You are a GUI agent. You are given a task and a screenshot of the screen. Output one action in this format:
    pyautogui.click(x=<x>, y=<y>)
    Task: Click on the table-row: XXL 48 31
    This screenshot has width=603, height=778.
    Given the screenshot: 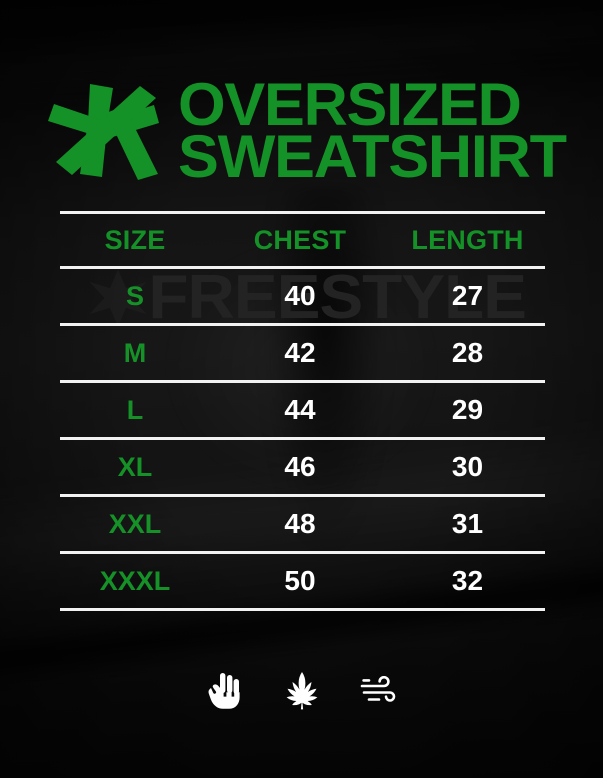 What is the action you would take?
    pyautogui.click(x=302, y=524)
    